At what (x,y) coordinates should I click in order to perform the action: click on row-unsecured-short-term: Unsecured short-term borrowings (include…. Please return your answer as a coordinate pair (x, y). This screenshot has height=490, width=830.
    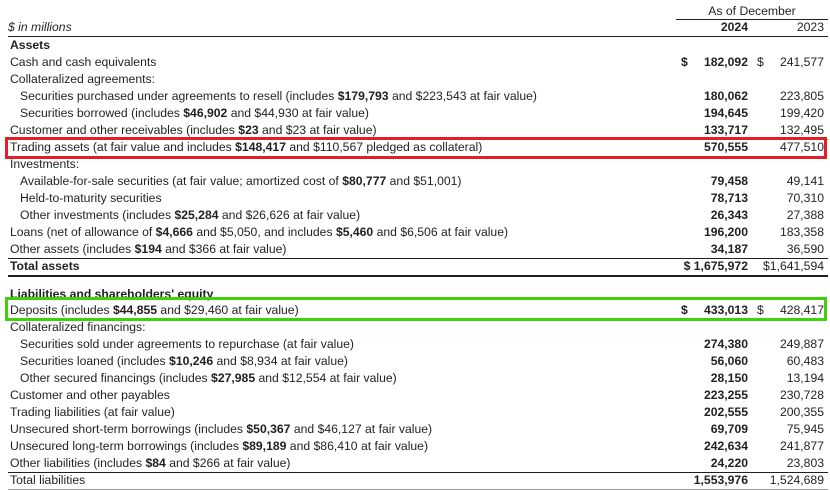
    Looking at the image, I should click on (415, 429).